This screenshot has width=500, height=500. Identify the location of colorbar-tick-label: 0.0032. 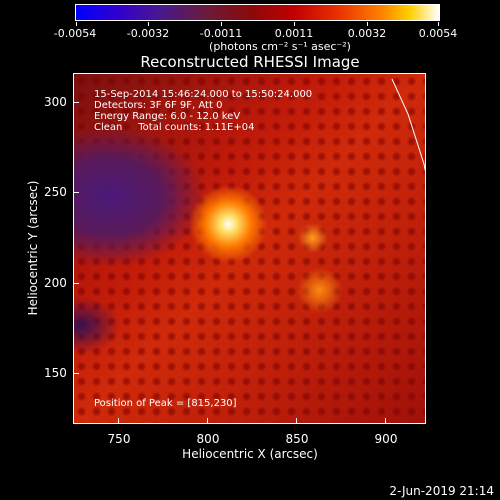
(367, 33).